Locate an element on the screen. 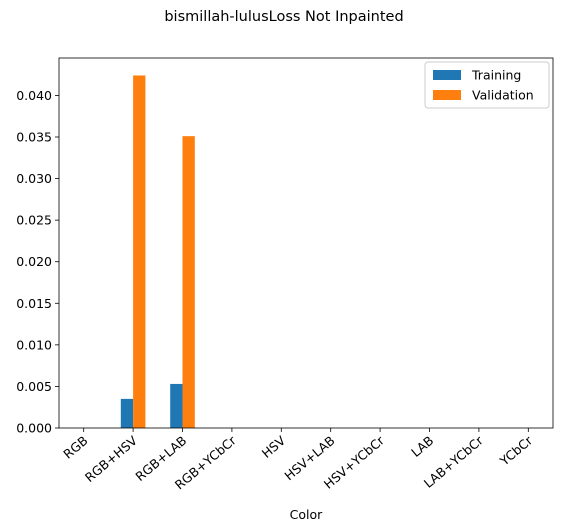 The image size is (568, 531). y-tick-label: 0.025 is located at coordinates (34, 220).